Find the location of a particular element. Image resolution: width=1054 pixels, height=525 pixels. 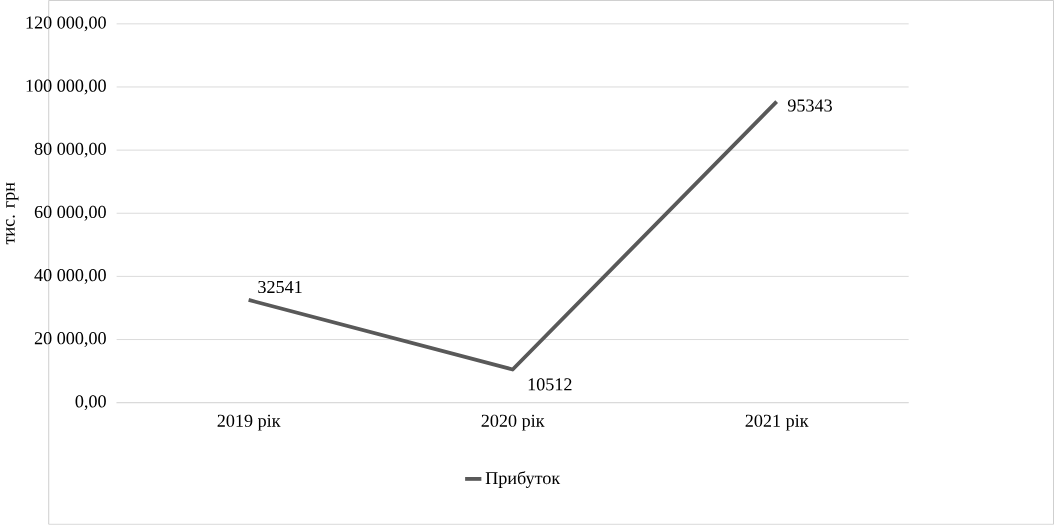

y-tick-label: 0,00 is located at coordinates (90, 403).